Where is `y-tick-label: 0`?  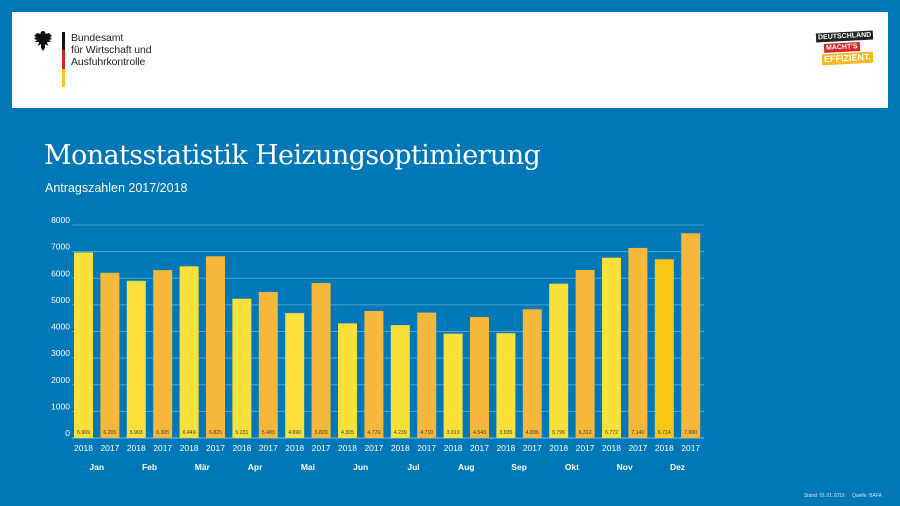
y-tick-label: 0 is located at coordinates (67, 433).